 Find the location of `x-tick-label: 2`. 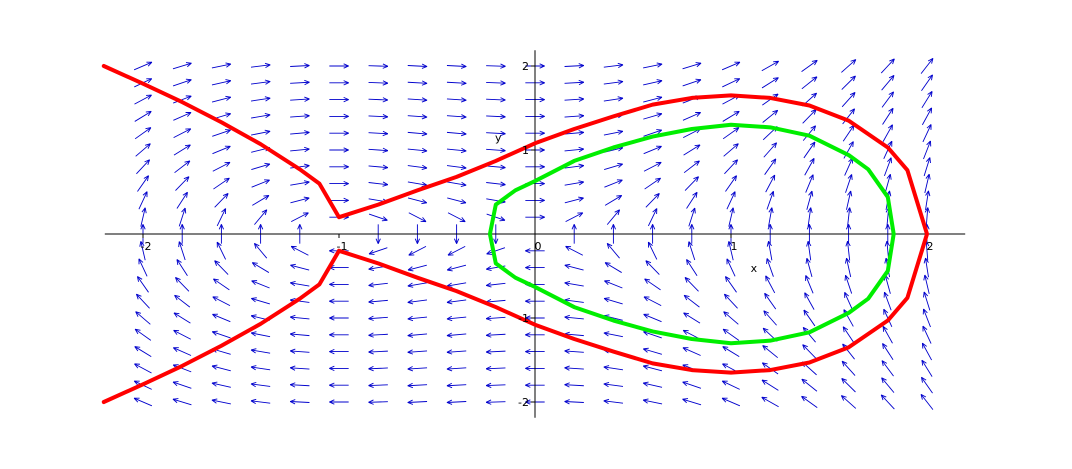

x-tick-label: 2 is located at coordinates (930, 246).